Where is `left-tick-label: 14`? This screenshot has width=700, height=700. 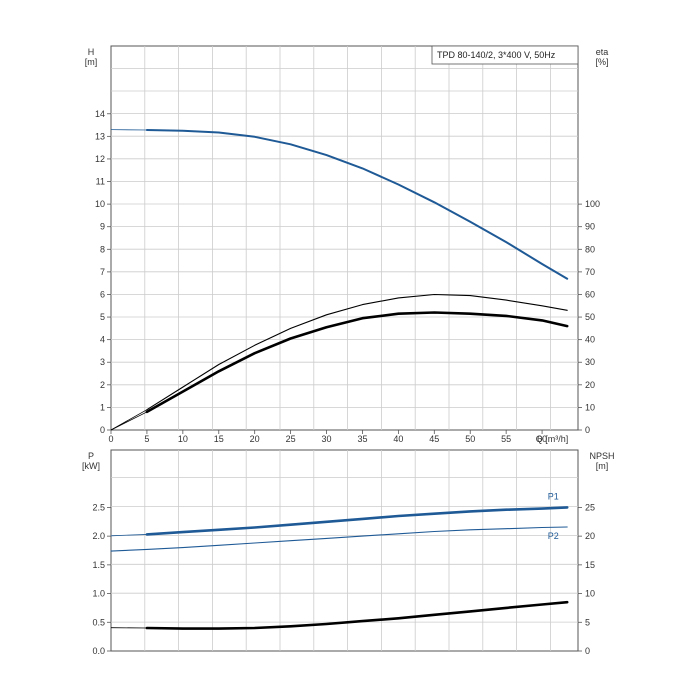
left-tick-label: 14 is located at coordinates (100, 114).